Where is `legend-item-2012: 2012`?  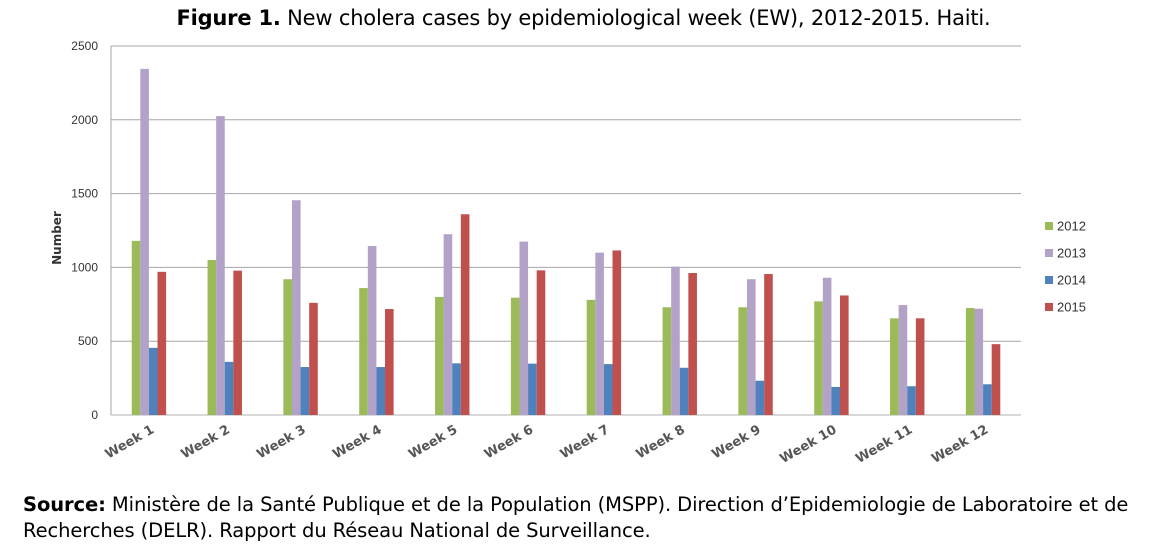
legend-item-2012: 2012 is located at coordinates (1065, 226).